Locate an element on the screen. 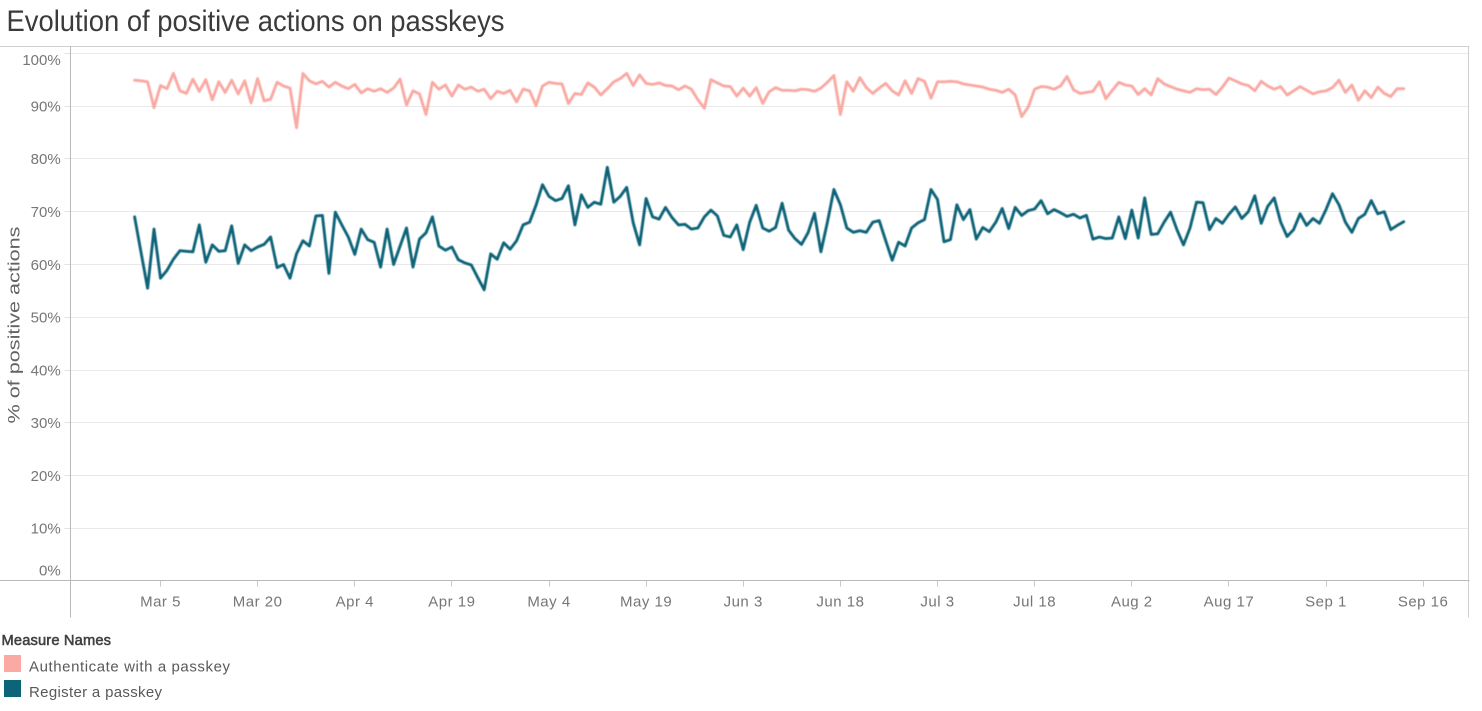 The image size is (1482, 711). svg-text: 80% is located at coordinates (46, 159).